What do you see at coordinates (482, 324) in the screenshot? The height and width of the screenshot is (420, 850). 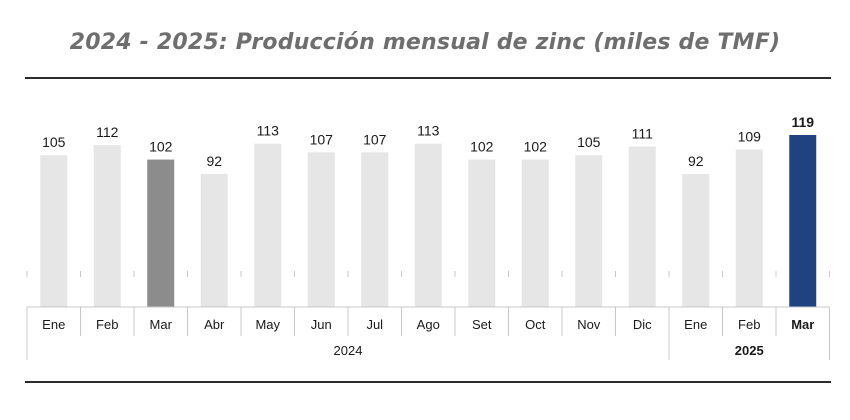 I see `tick-label: Set` at bounding box center [482, 324].